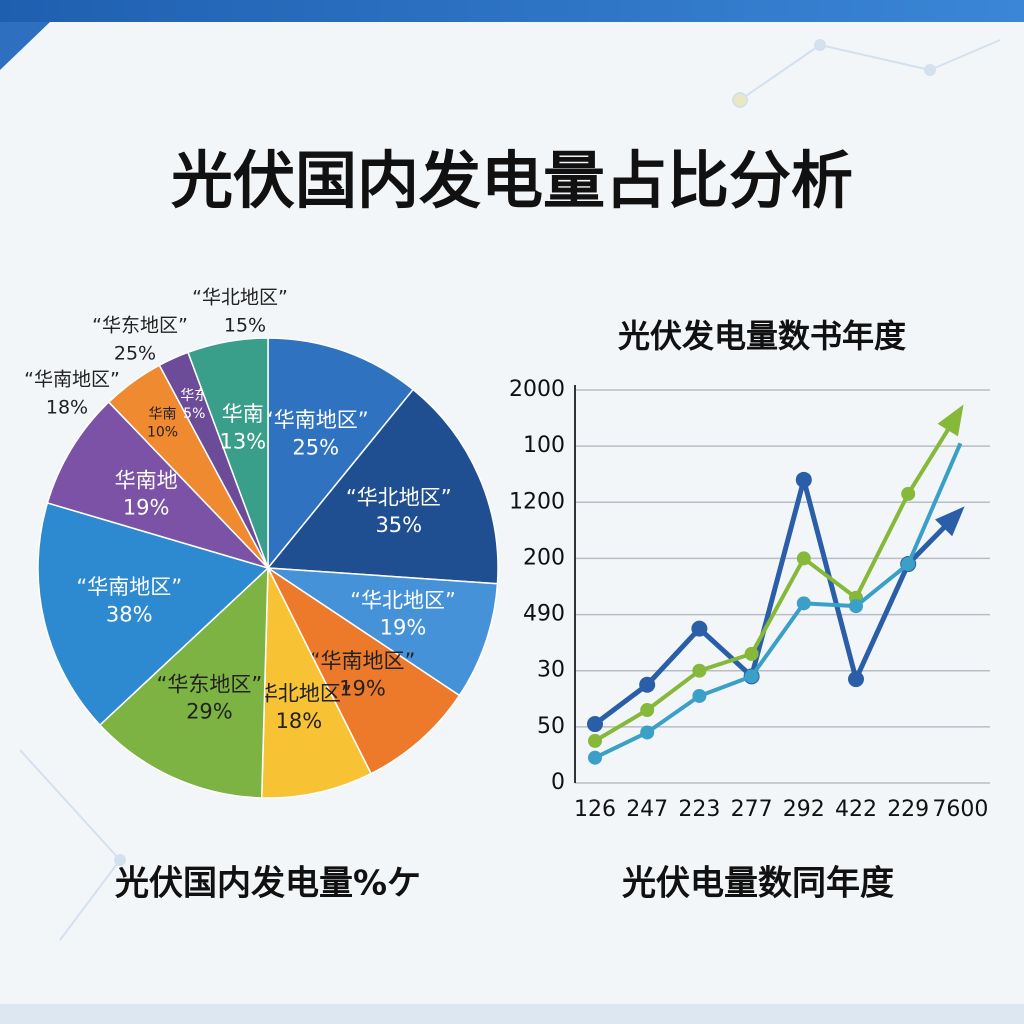 This screenshot has width=1024, height=1024. Describe the element at coordinates (699, 809) in the screenshot. I see `x-tick-label: 223` at that location.